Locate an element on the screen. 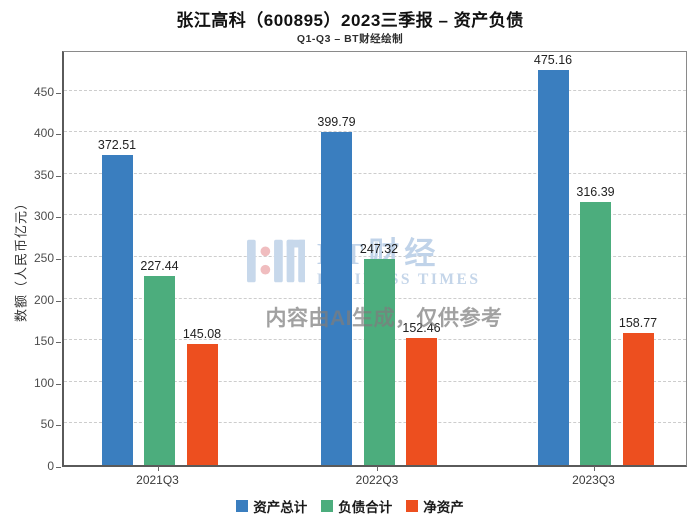 This screenshot has width=700, height=524. y-tick-label: 450 is located at coordinates (43, 91).